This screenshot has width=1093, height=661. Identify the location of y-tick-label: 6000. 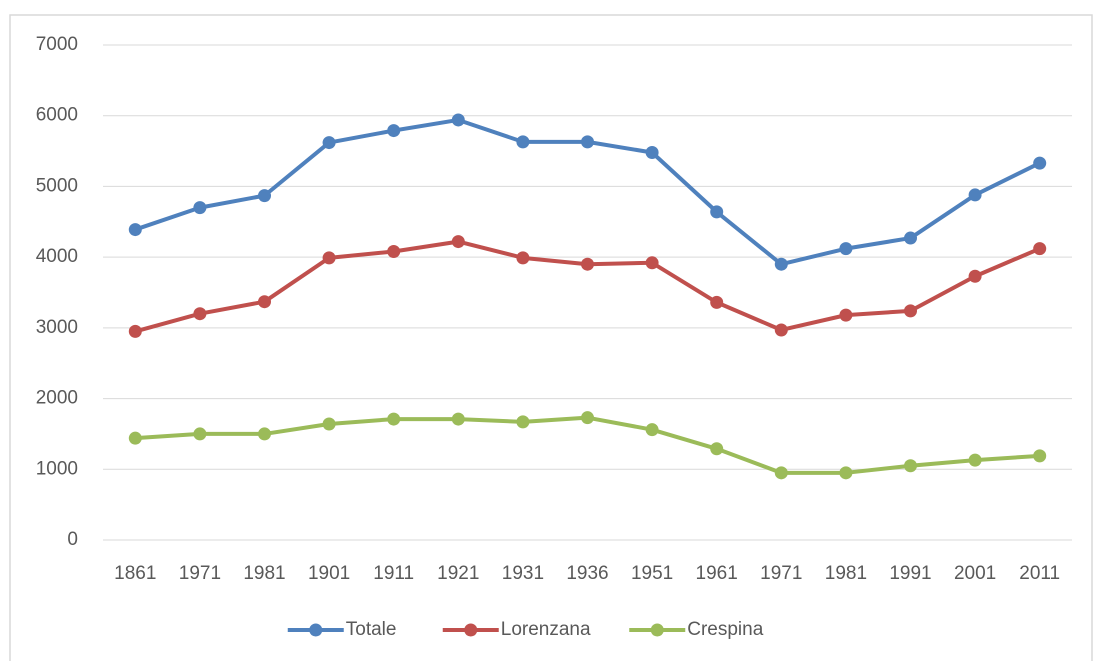
(57, 115).